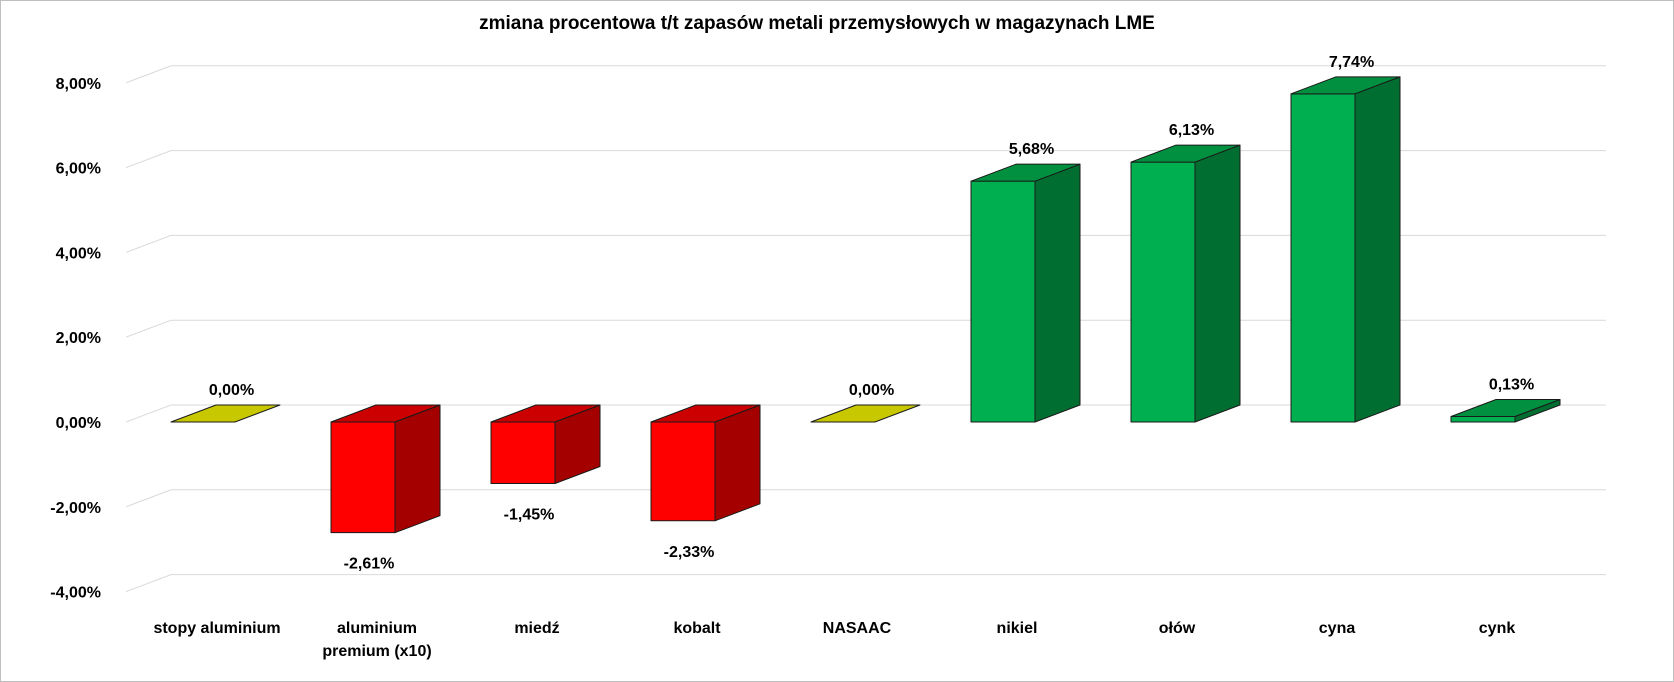 The height and width of the screenshot is (682, 1674). I want to click on y-tick-label: 6,00%, so click(78, 169).